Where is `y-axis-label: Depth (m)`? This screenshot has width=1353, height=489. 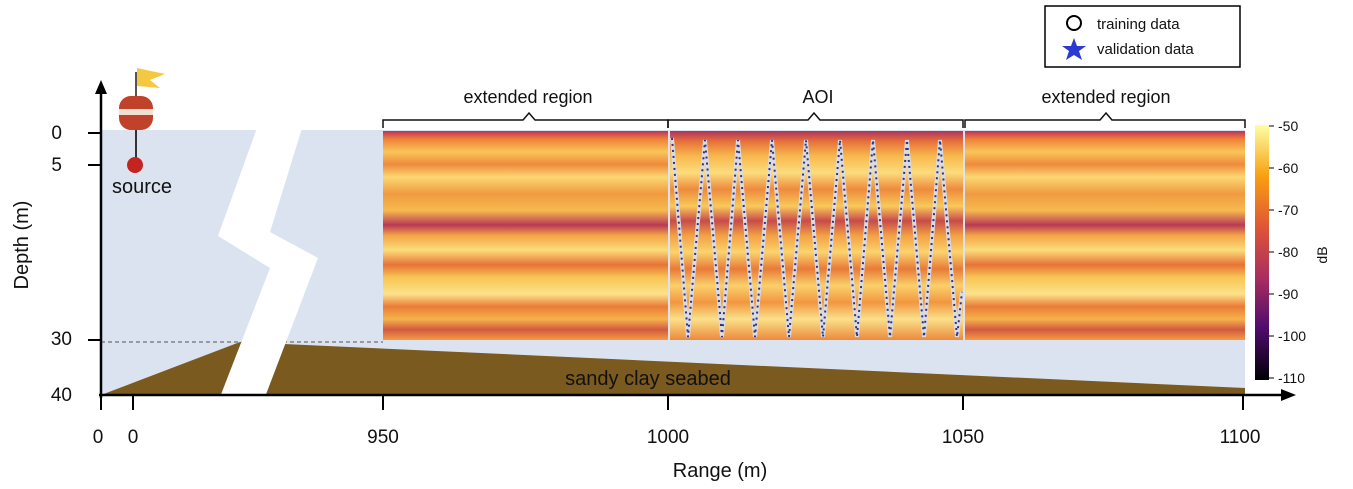
y-axis-label: Depth (m) is located at coordinates (22, 245).